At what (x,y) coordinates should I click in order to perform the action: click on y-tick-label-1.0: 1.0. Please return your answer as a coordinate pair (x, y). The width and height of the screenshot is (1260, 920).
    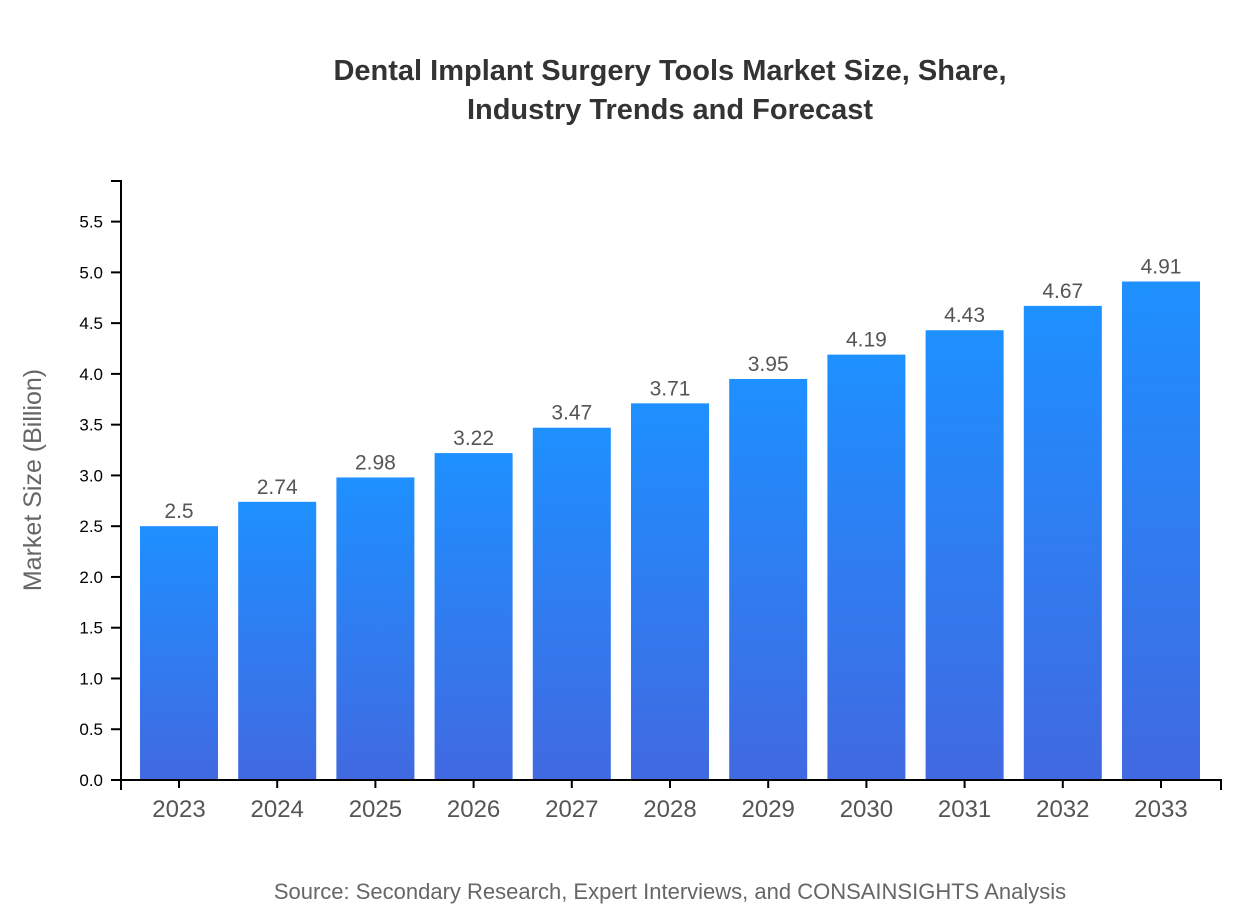
    Looking at the image, I should click on (91, 678).